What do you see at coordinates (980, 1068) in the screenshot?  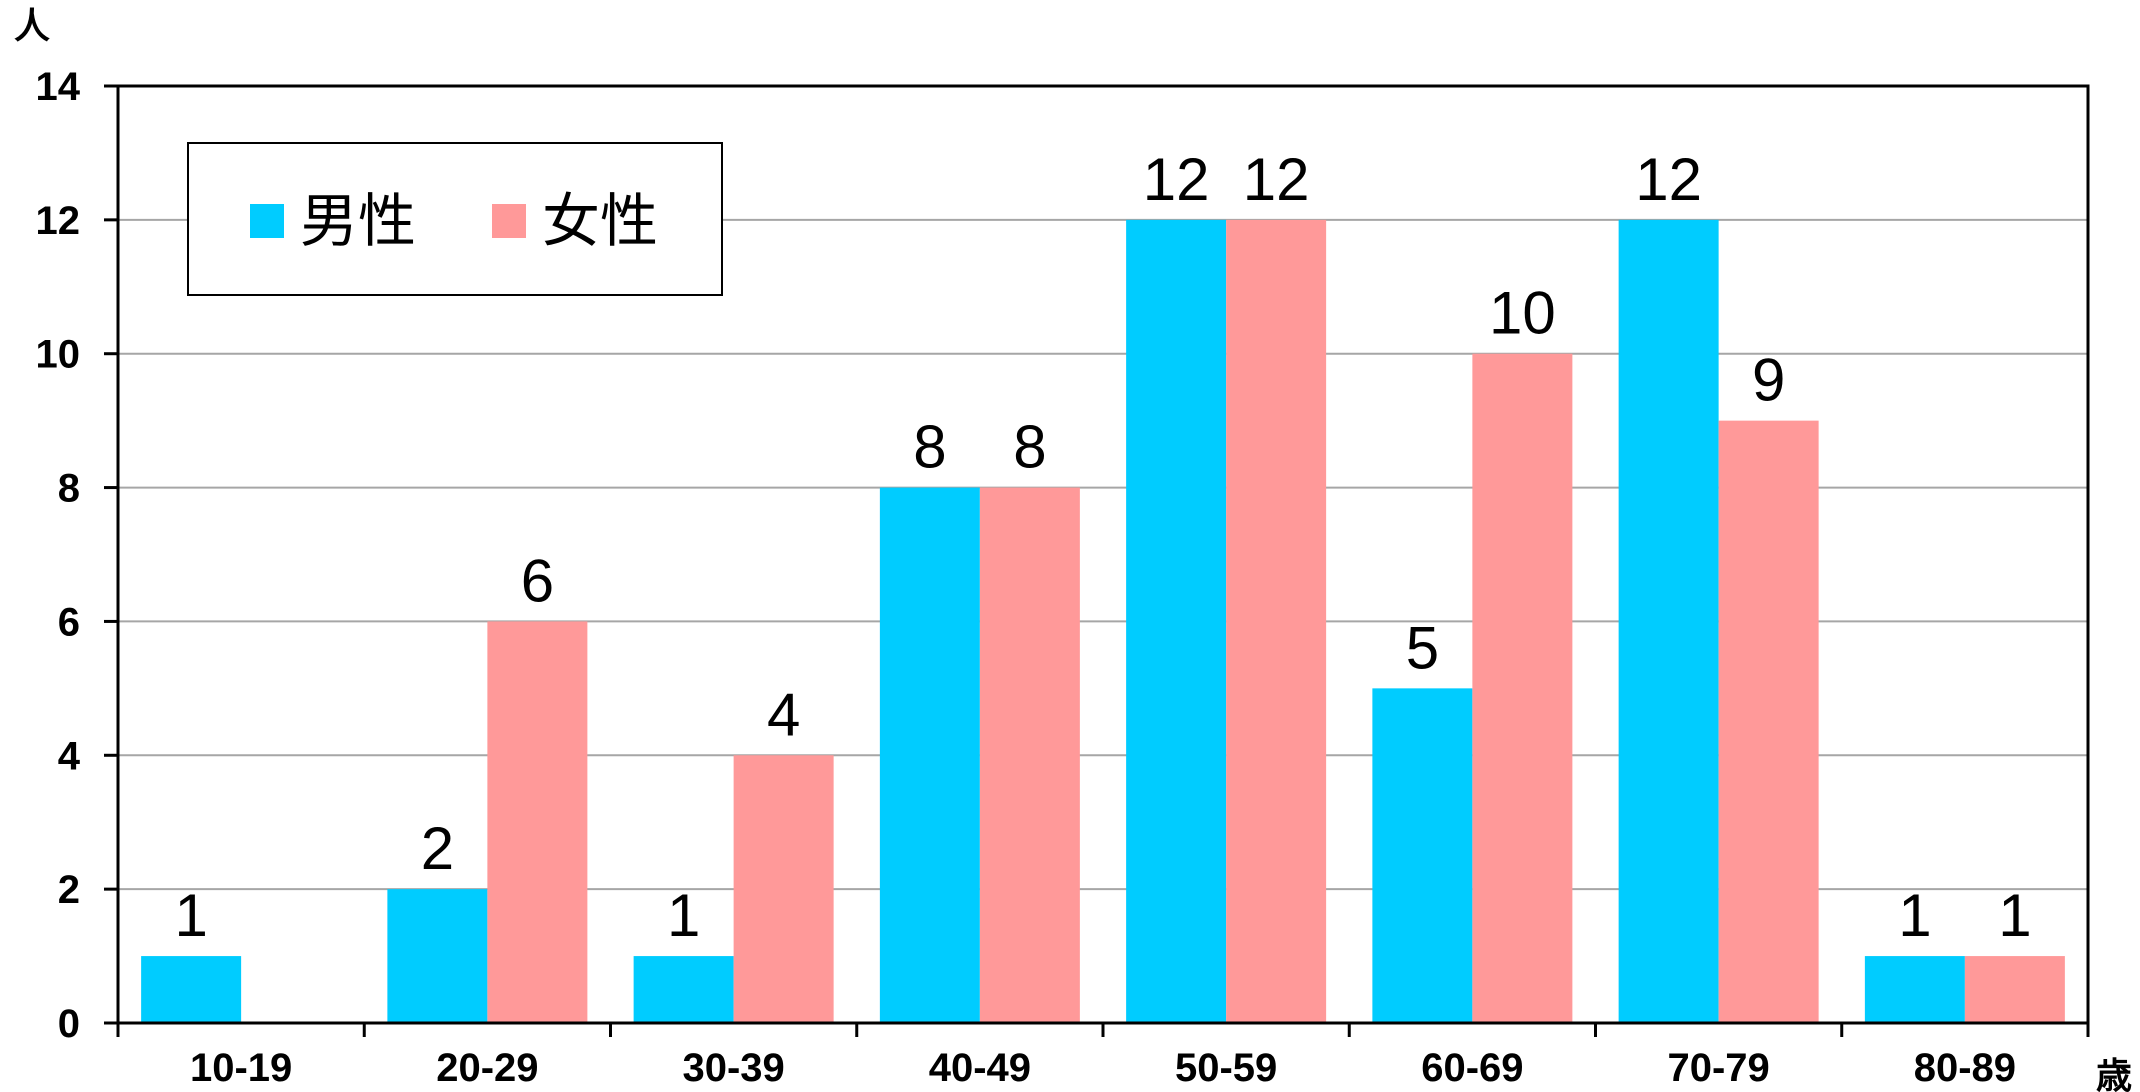 I see `x-tick-label: 40-49` at bounding box center [980, 1068].